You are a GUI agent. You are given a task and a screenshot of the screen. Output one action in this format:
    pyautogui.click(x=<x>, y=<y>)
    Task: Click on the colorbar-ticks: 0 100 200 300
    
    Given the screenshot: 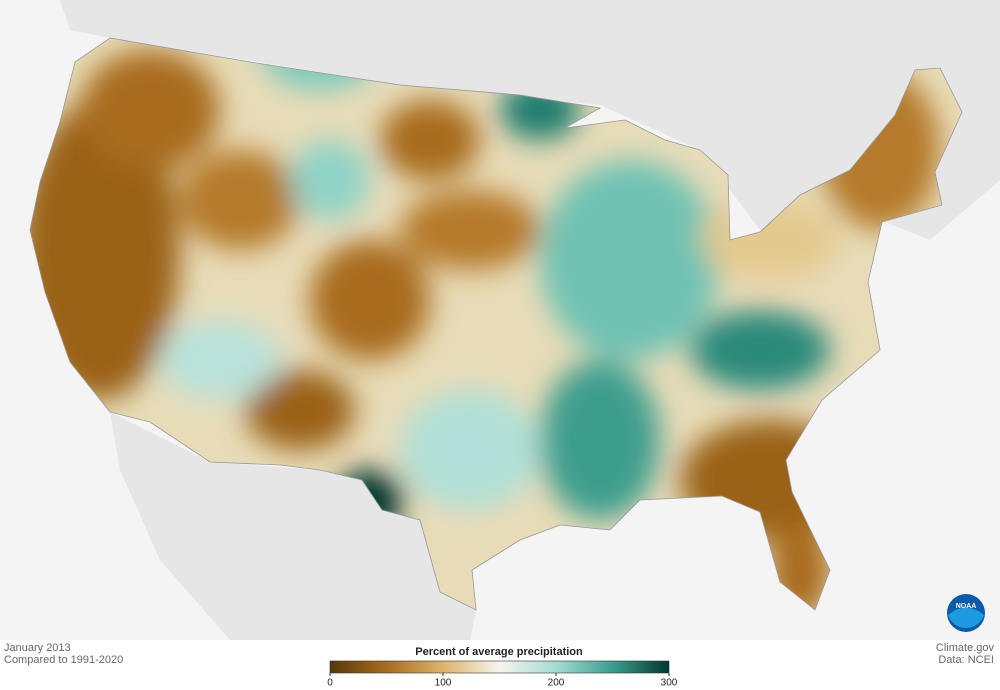 What is the action you would take?
    pyautogui.click(x=502, y=681)
    